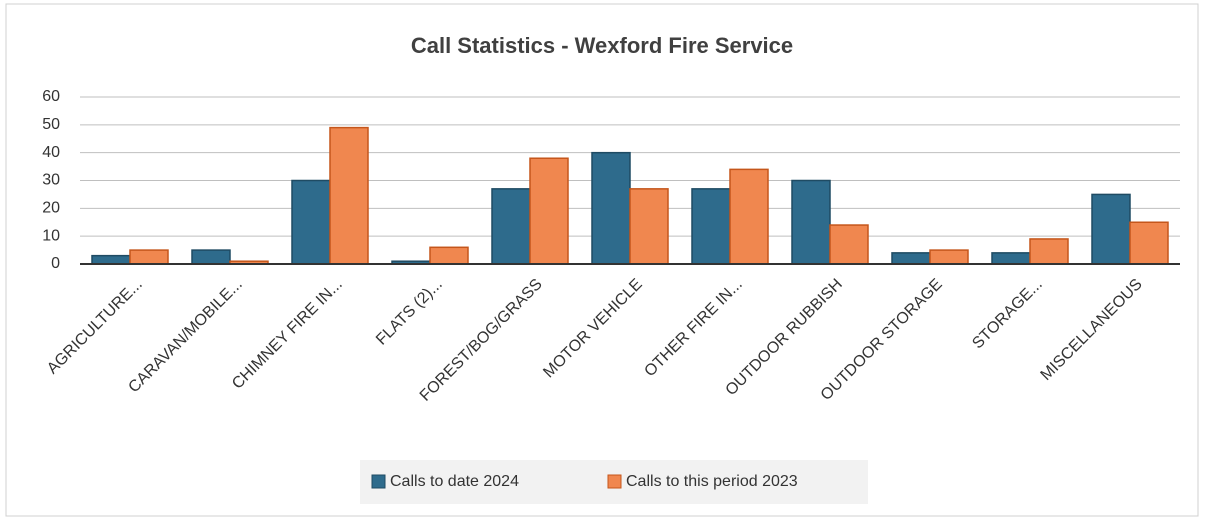  I want to click on y-tick-label: 10, so click(51, 235).